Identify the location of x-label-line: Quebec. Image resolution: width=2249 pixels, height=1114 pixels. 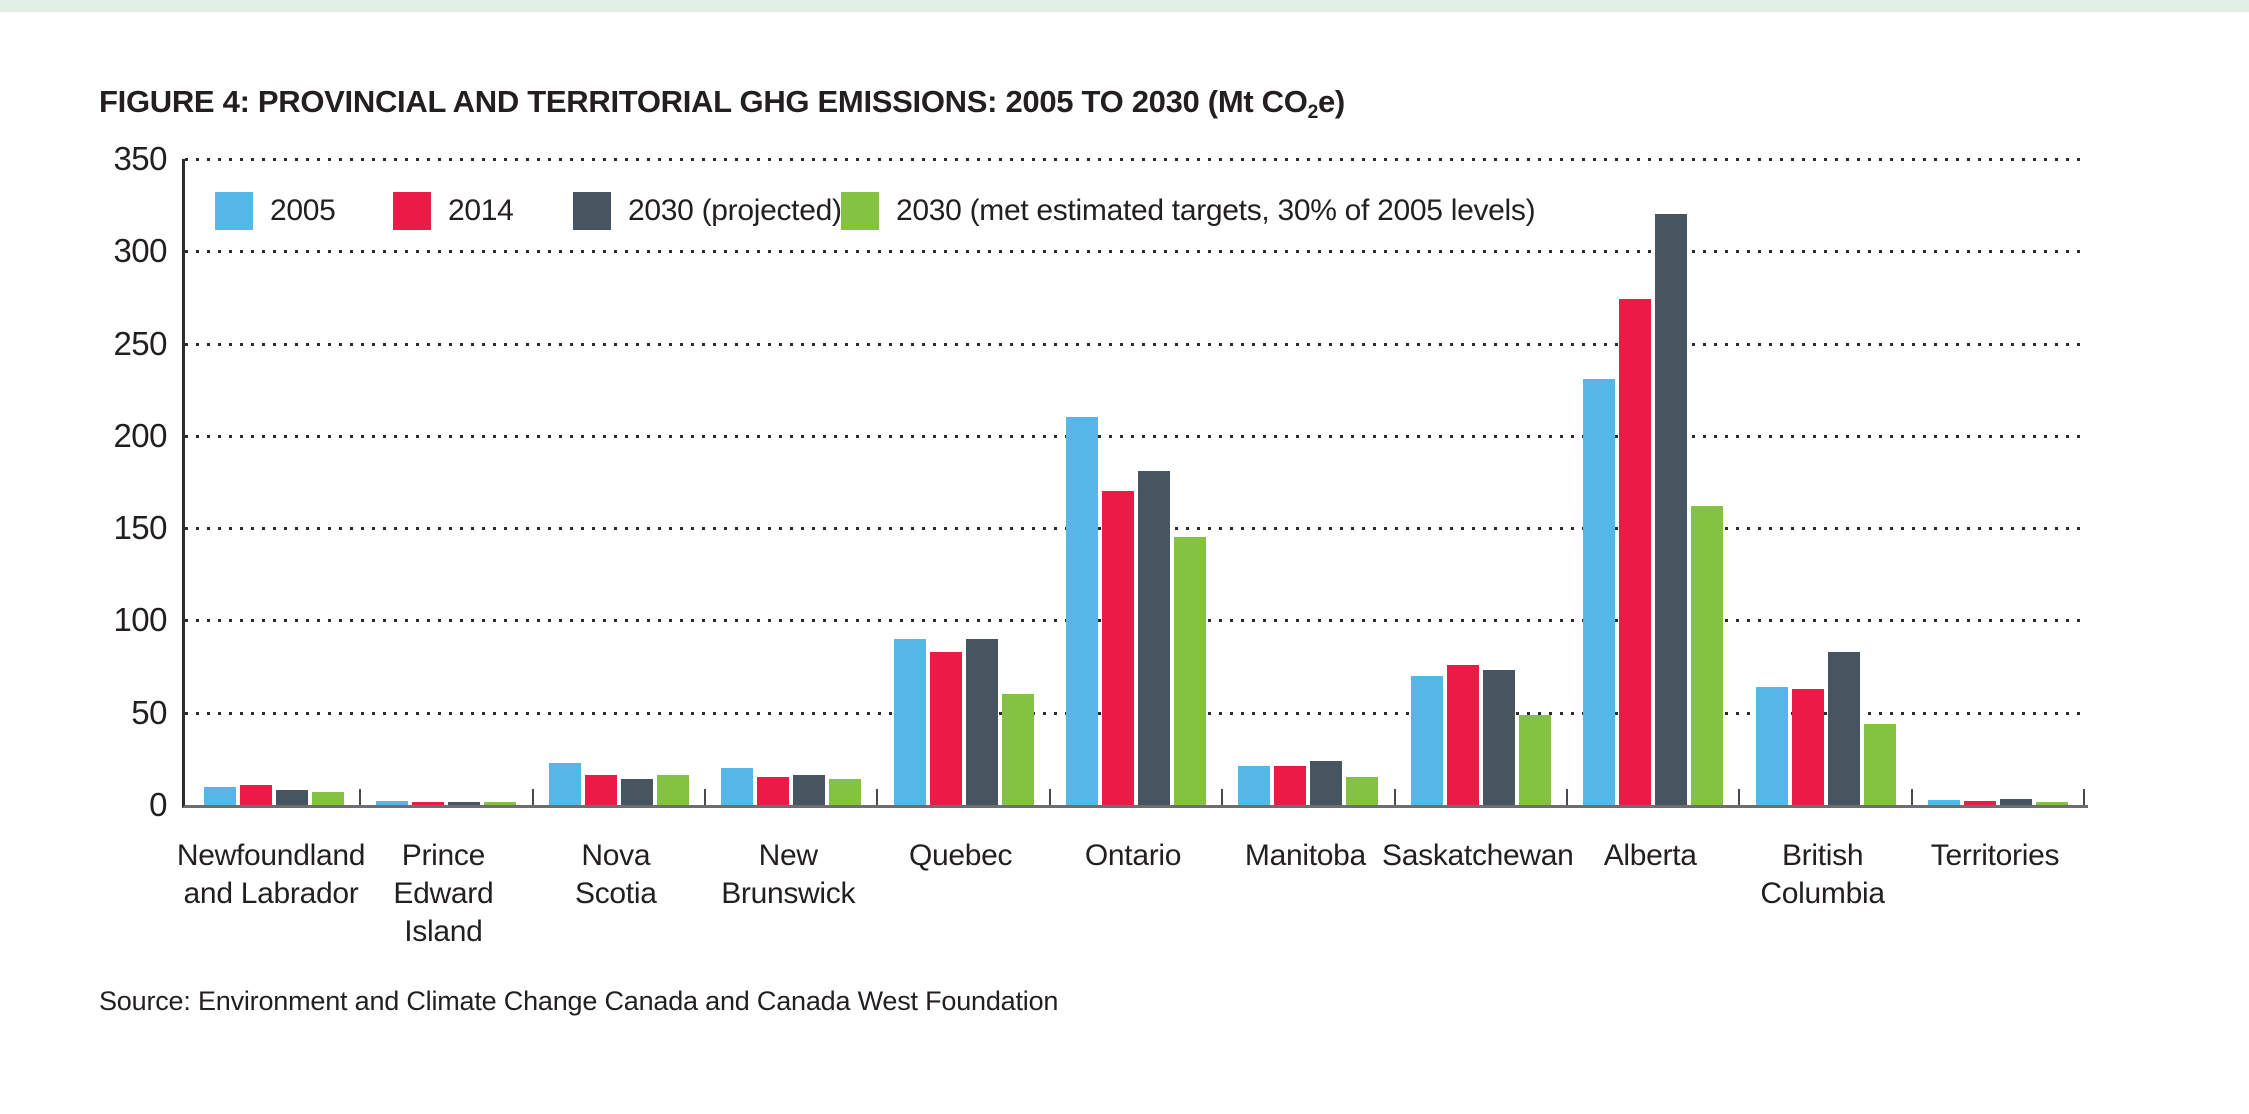
(960, 855).